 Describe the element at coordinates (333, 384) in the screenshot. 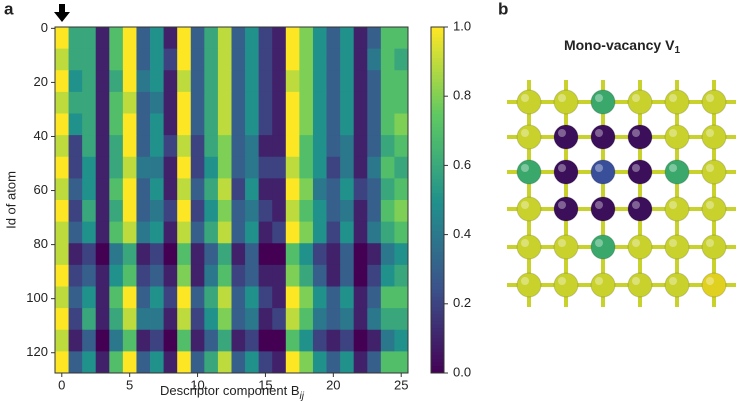

I see `x-tick-label: 20` at that location.